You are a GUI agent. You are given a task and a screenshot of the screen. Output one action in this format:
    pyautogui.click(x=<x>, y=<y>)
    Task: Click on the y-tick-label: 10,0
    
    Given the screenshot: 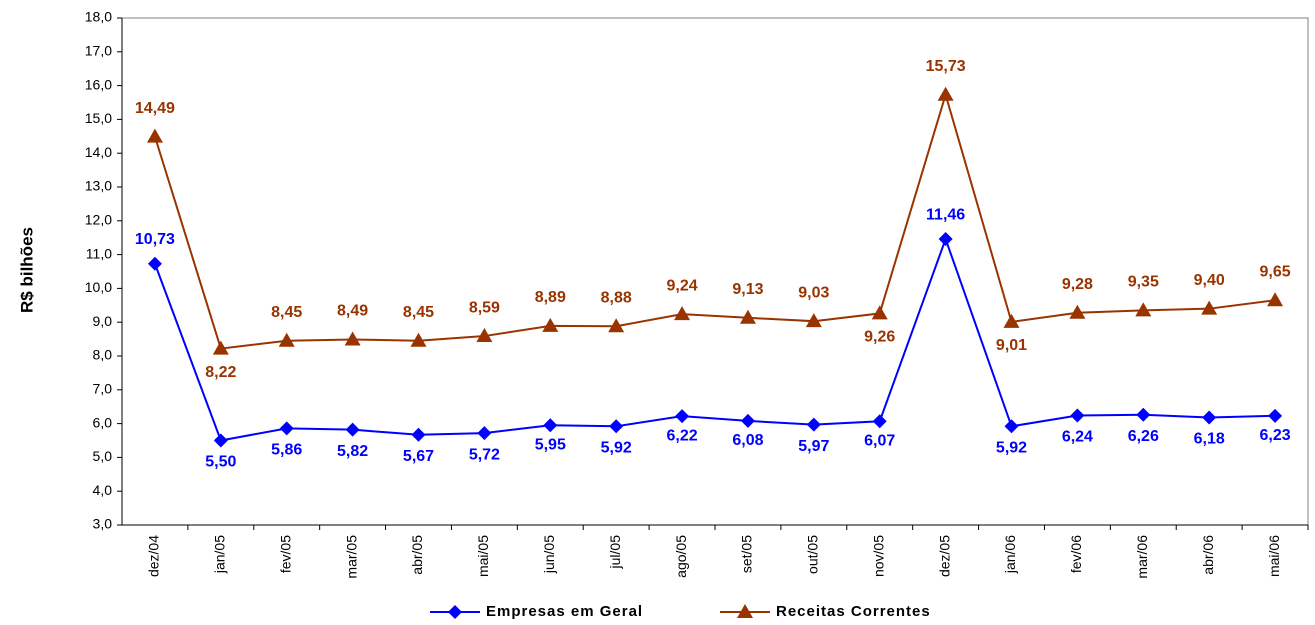 What is the action you would take?
    pyautogui.click(x=98, y=287)
    